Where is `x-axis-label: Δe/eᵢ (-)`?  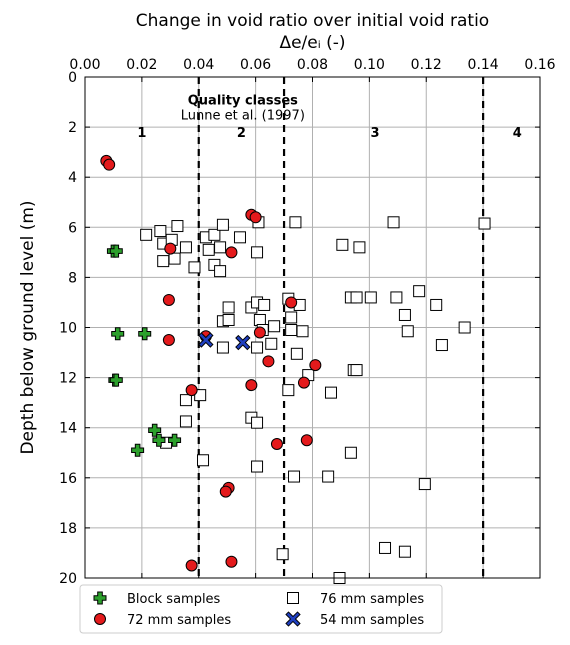 x-axis-label: Δe/eᵢ (-) is located at coordinates (312, 43).